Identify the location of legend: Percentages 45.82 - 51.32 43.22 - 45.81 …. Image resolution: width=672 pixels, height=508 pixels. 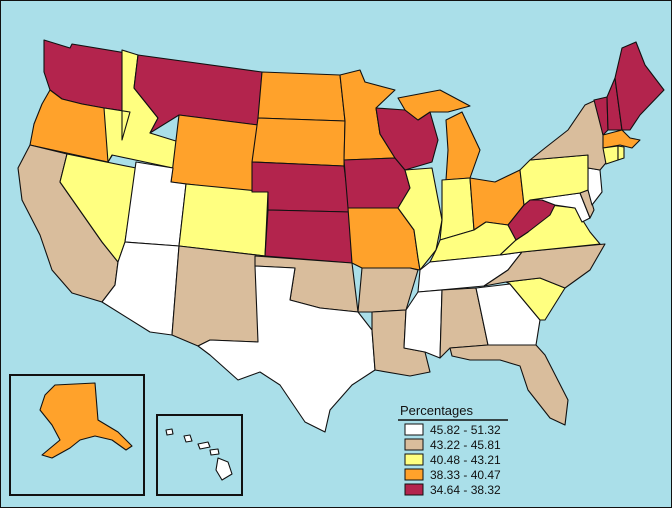
(453, 450).